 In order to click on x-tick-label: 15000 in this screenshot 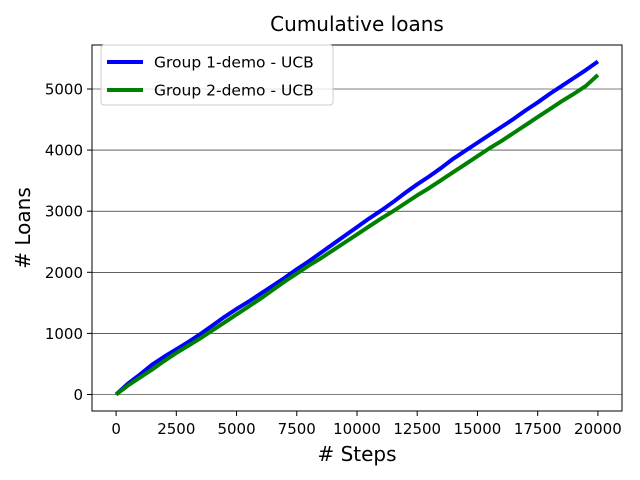, I will do `click(478, 429)`.